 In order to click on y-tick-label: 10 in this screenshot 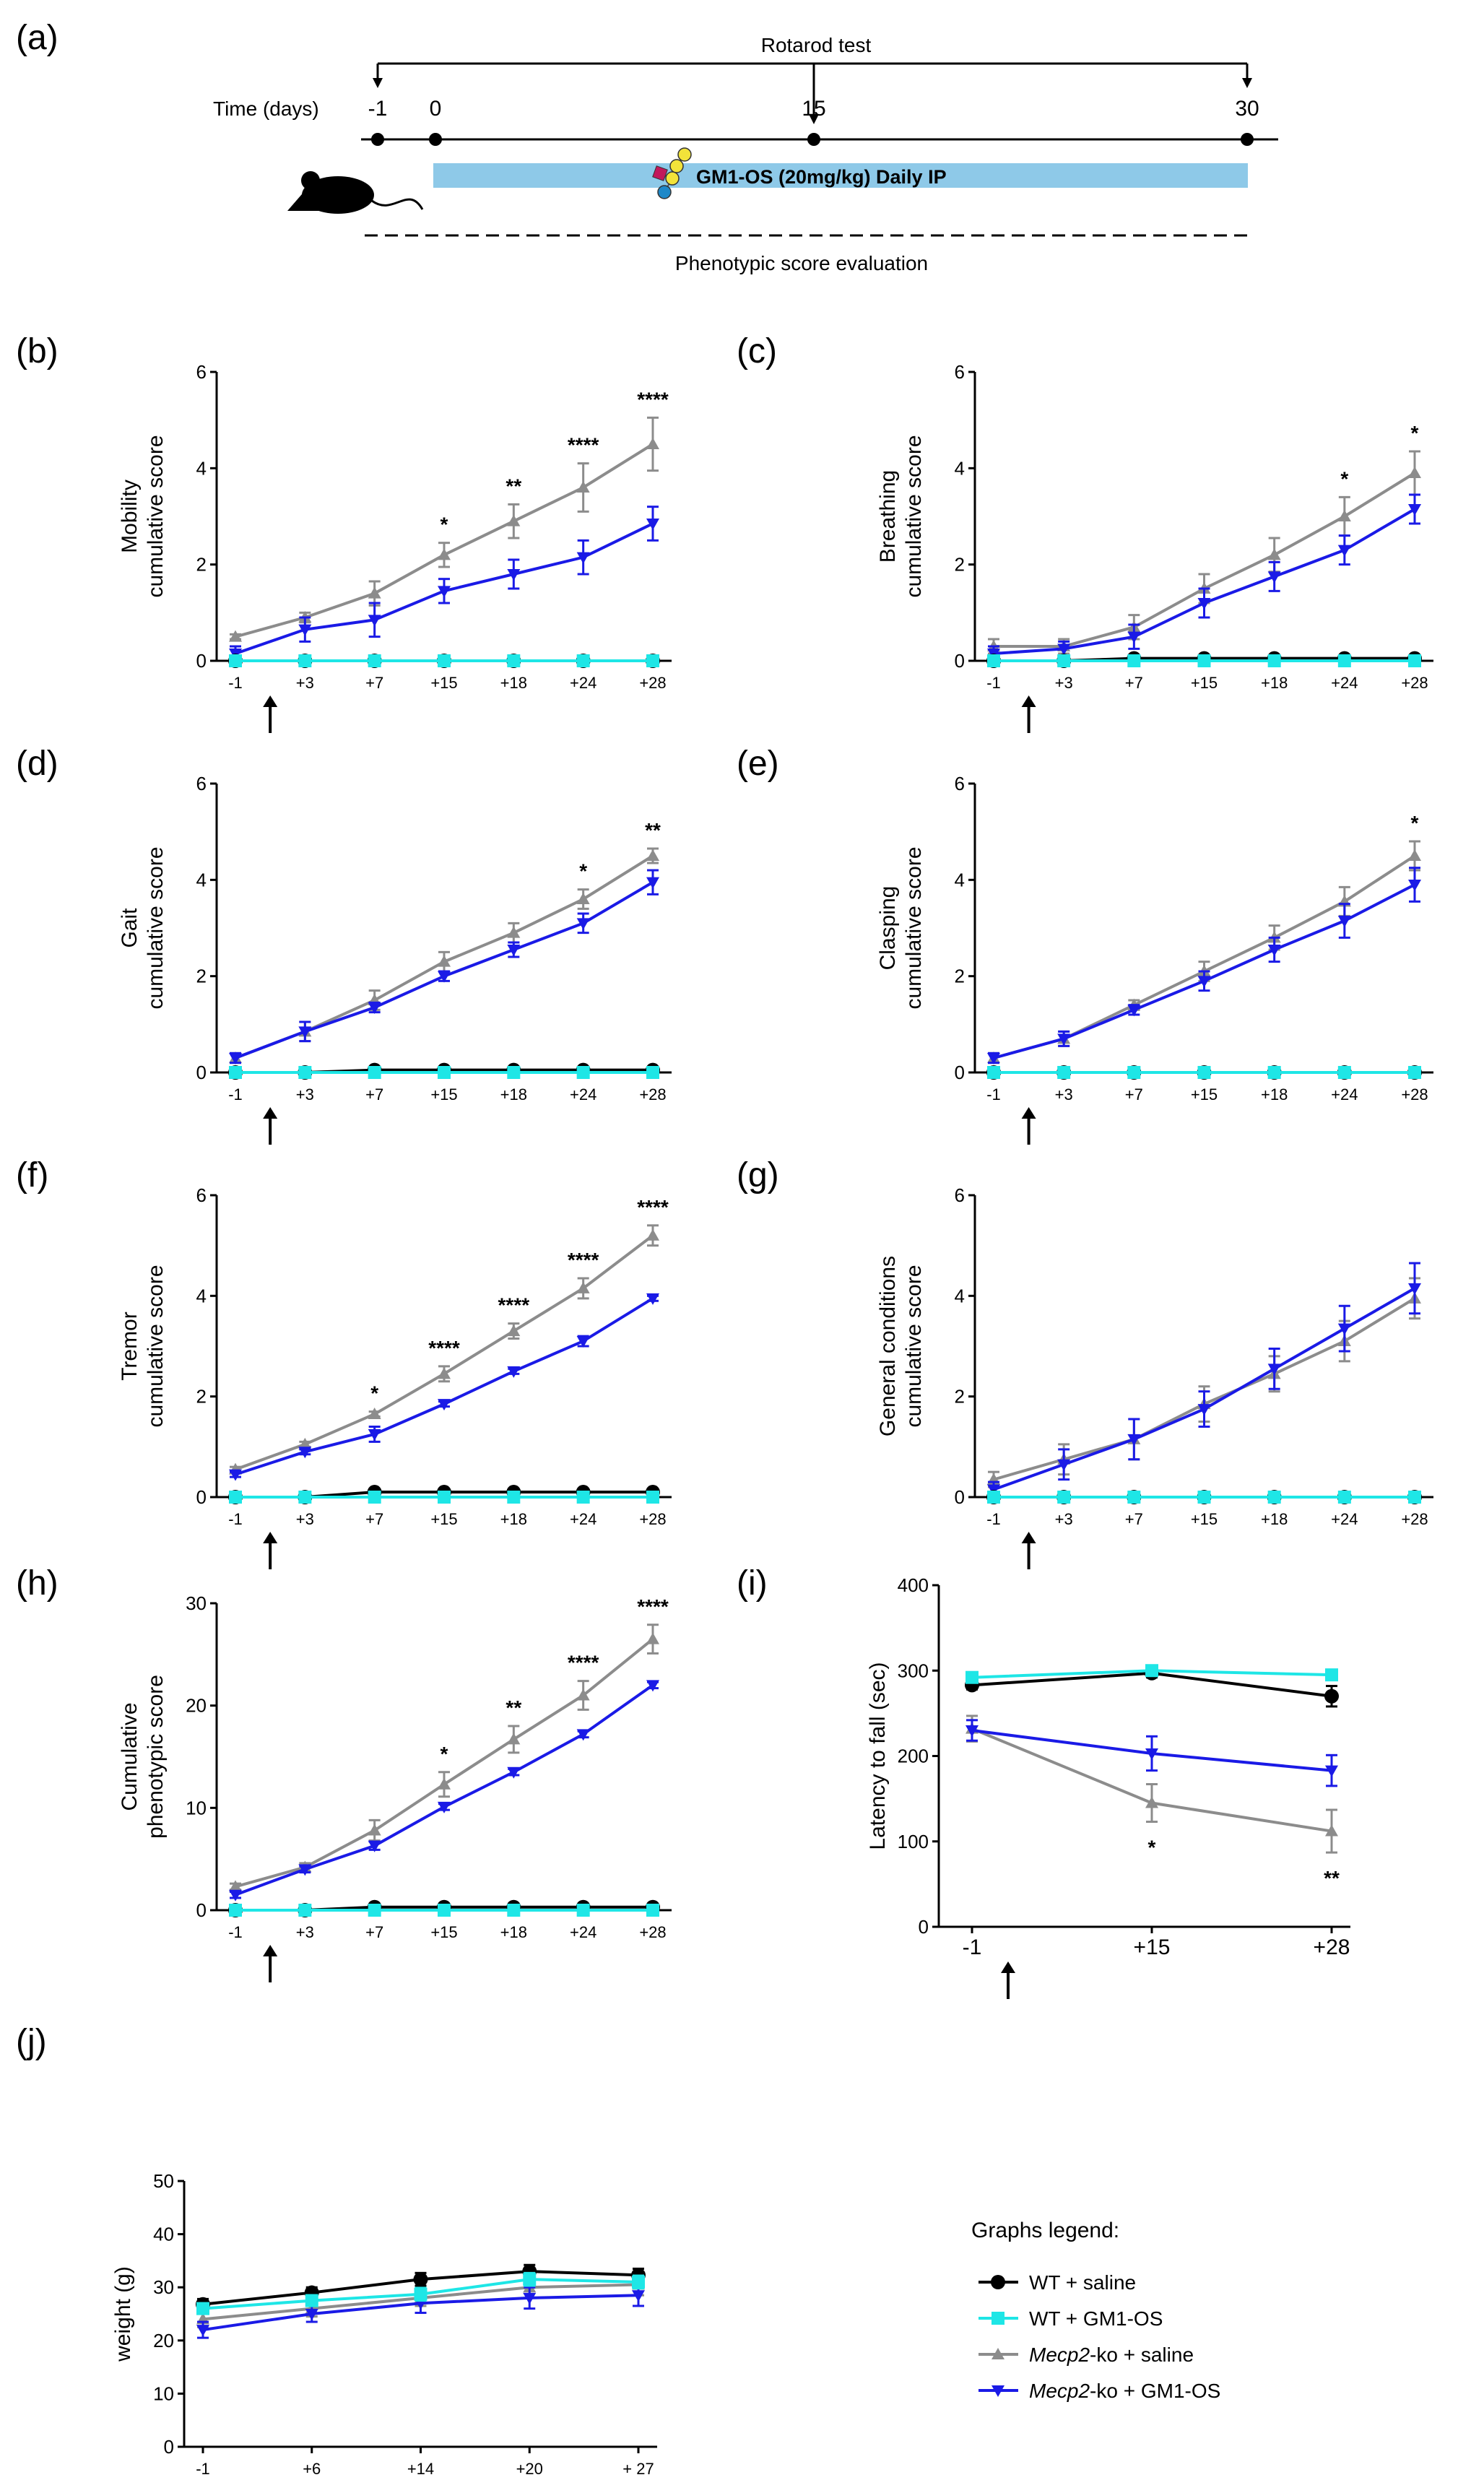, I will do `click(196, 1808)`.